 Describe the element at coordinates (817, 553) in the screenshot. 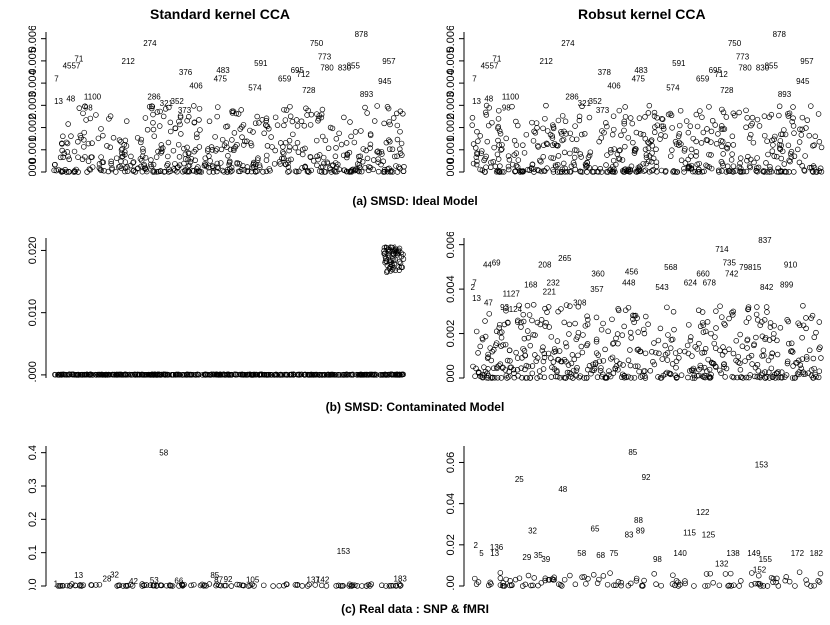

I see `point-label: 182` at that location.